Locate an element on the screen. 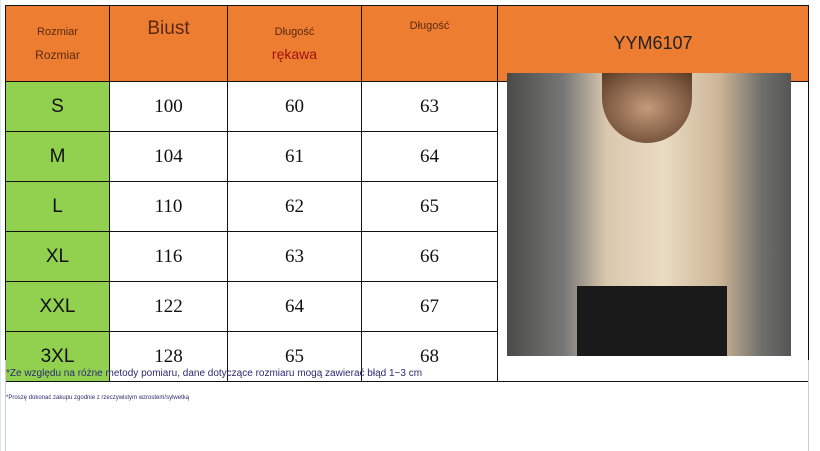 This screenshot has width=820, height=451. size-cell: XXL is located at coordinates (57, 306).